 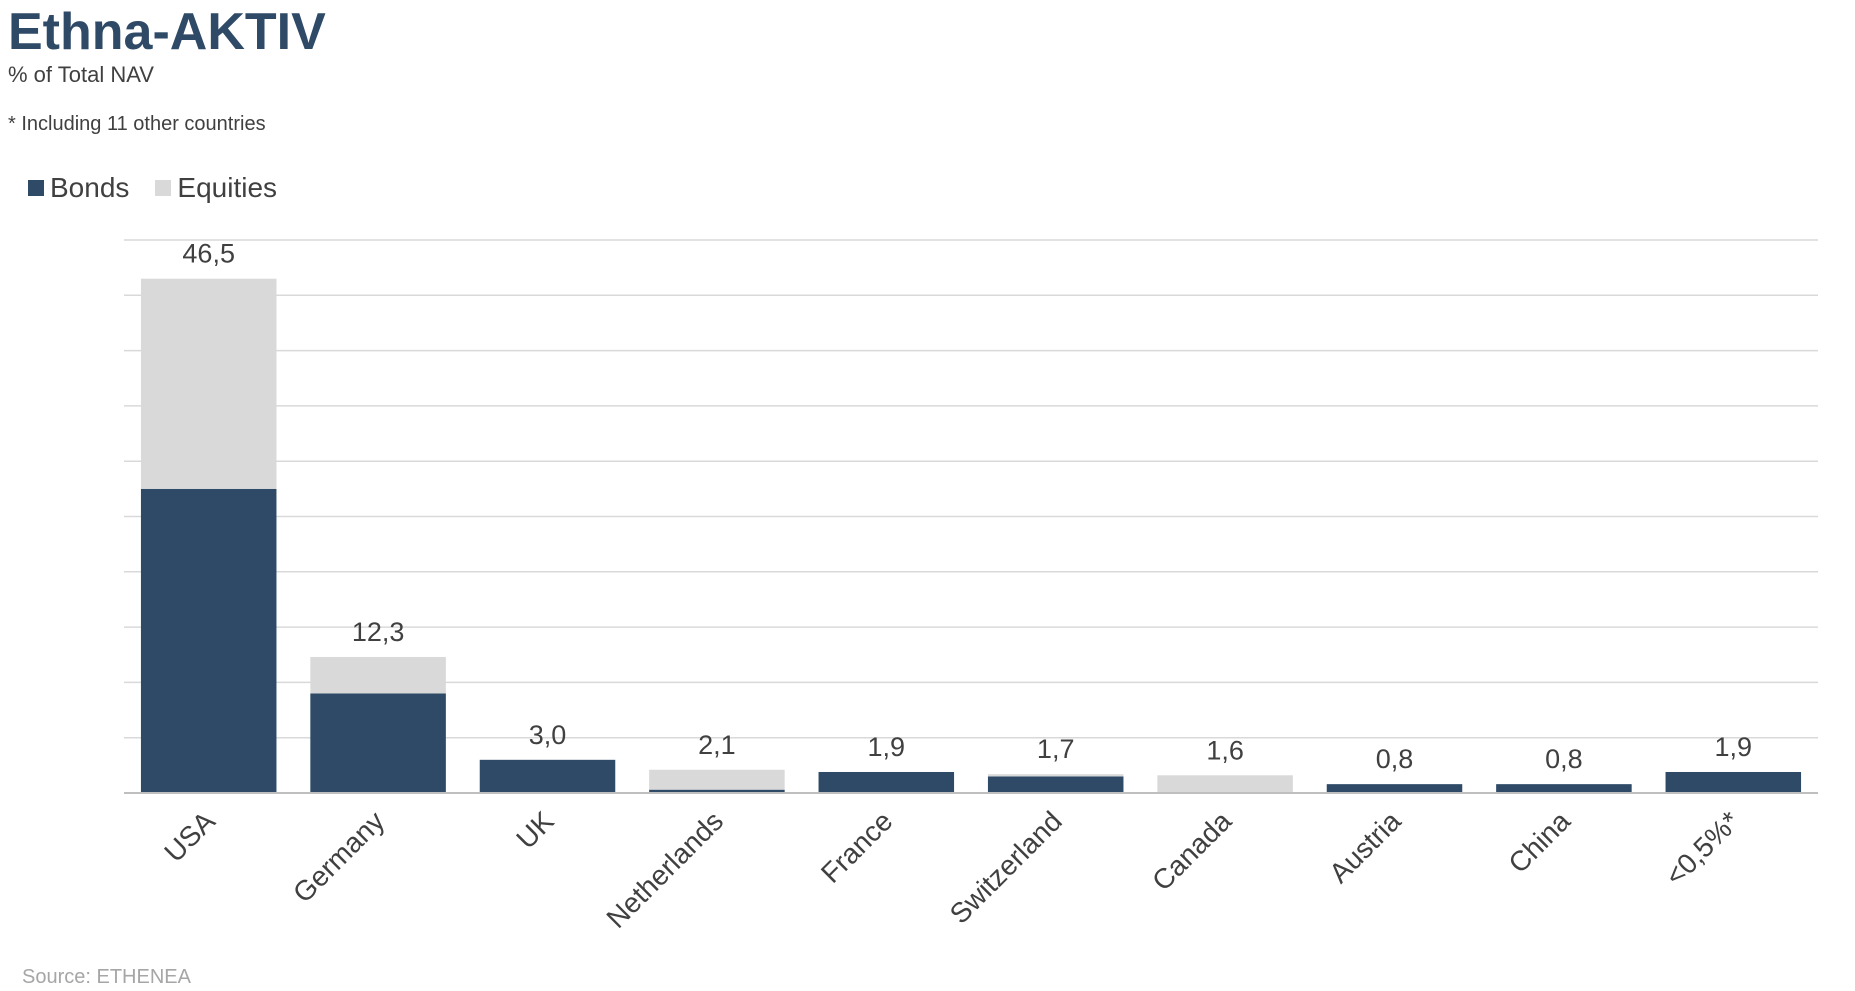 What do you see at coordinates (664, 869) in the screenshot?
I see `x-tick-label: Netherlands` at bounding box center [664, 869].